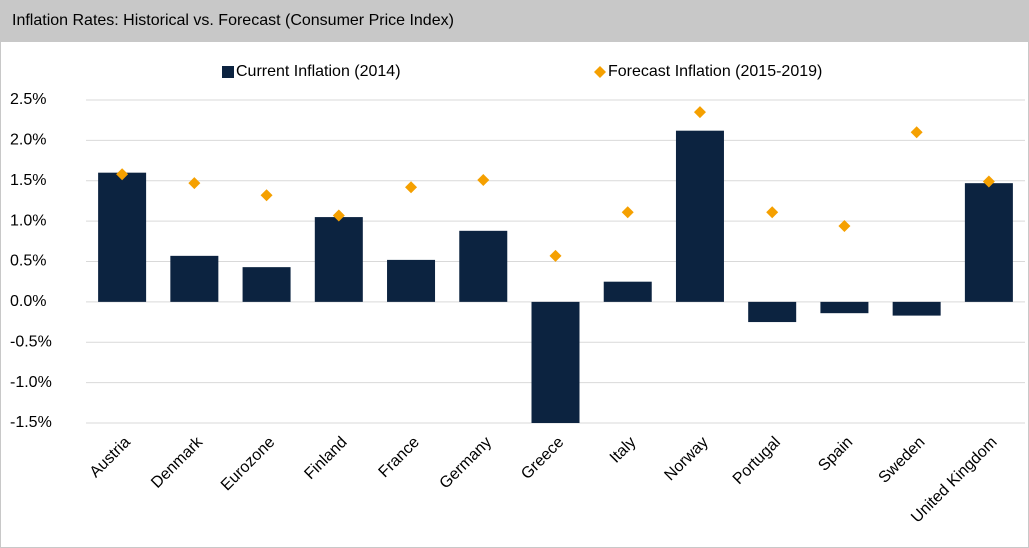  I want to click on y-tick-label: 0.0%, so click(28, 301).